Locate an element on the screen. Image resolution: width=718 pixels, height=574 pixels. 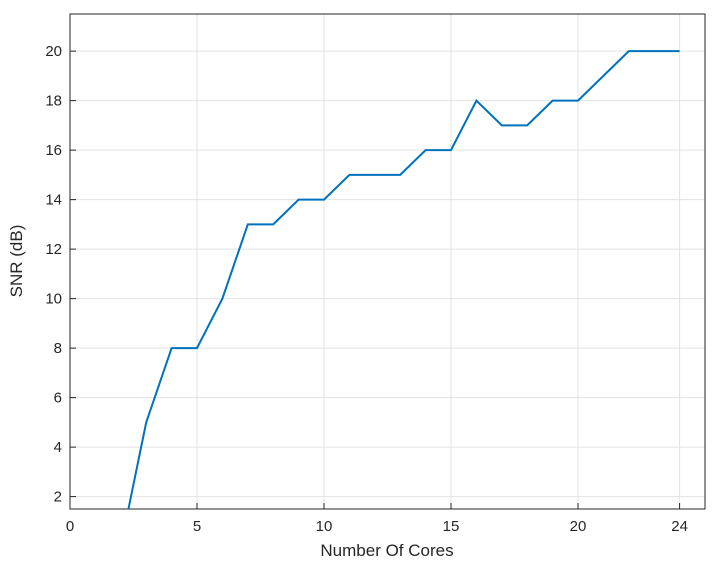
y-tick-label: 20 is located at coordinates (53, 51).